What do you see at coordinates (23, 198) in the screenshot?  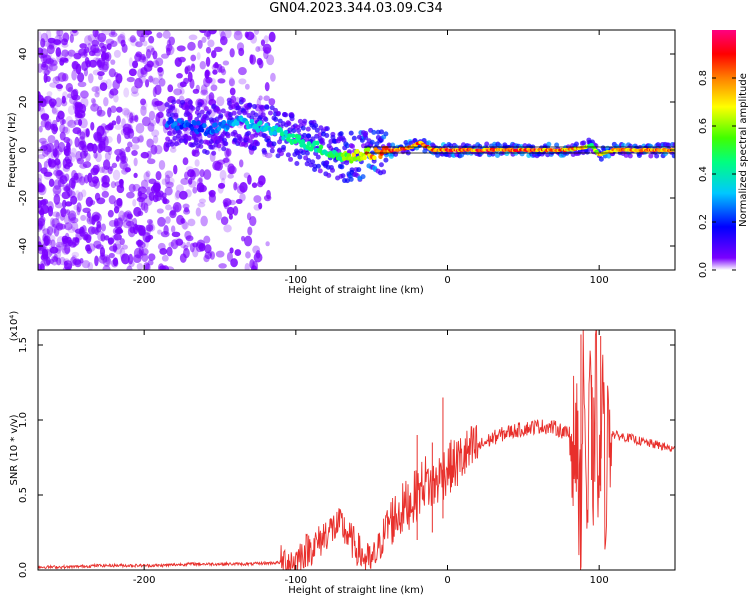 I see `spectrogram-y-tick-label: -20` at bounding box center [23, 198].